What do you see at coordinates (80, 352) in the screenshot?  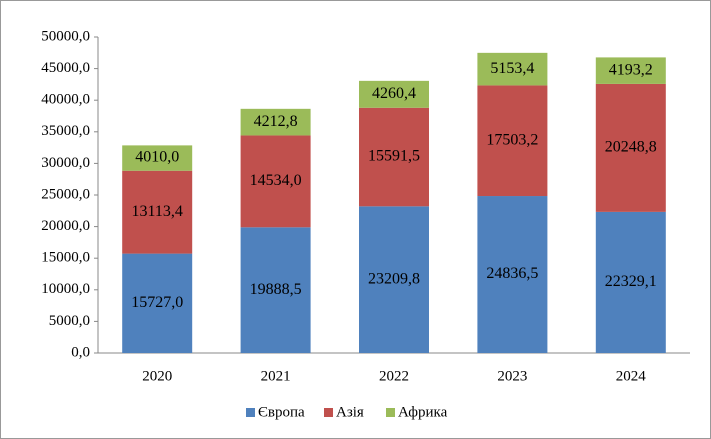 I see `y-tick-label: 0,0` at bounding box center [80, 352].